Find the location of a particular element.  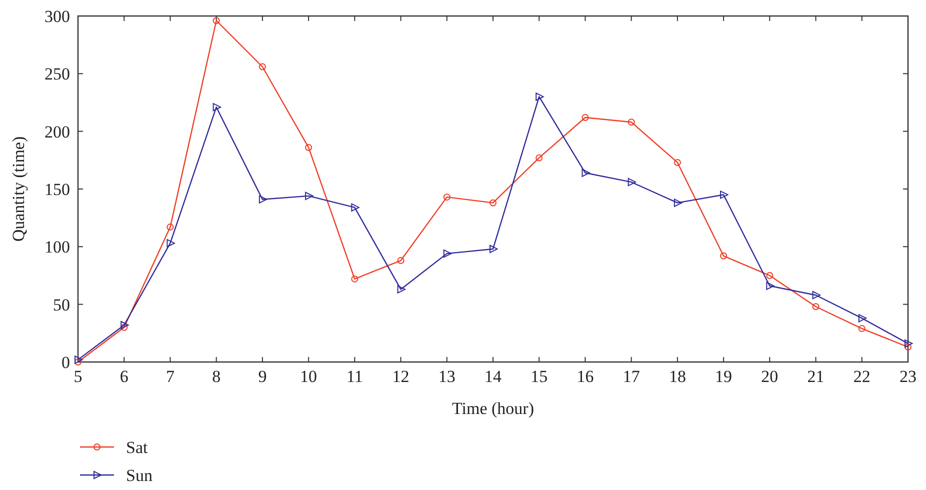

x-tick-label: 8 is located at coordinates (216, 376).